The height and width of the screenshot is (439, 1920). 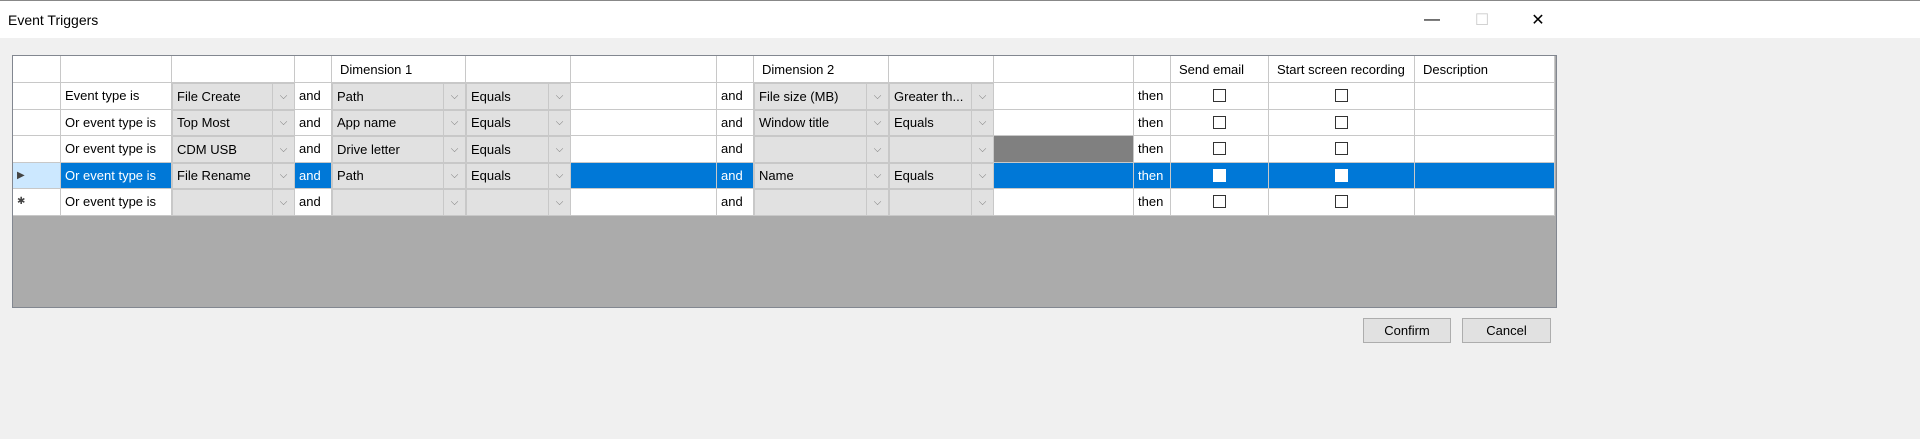 What do you see at coordinates (1342, 69) in the screenshot?
I see `column-header-start-screen-recording: Start screen recording` at bounding box center [1342, 69].